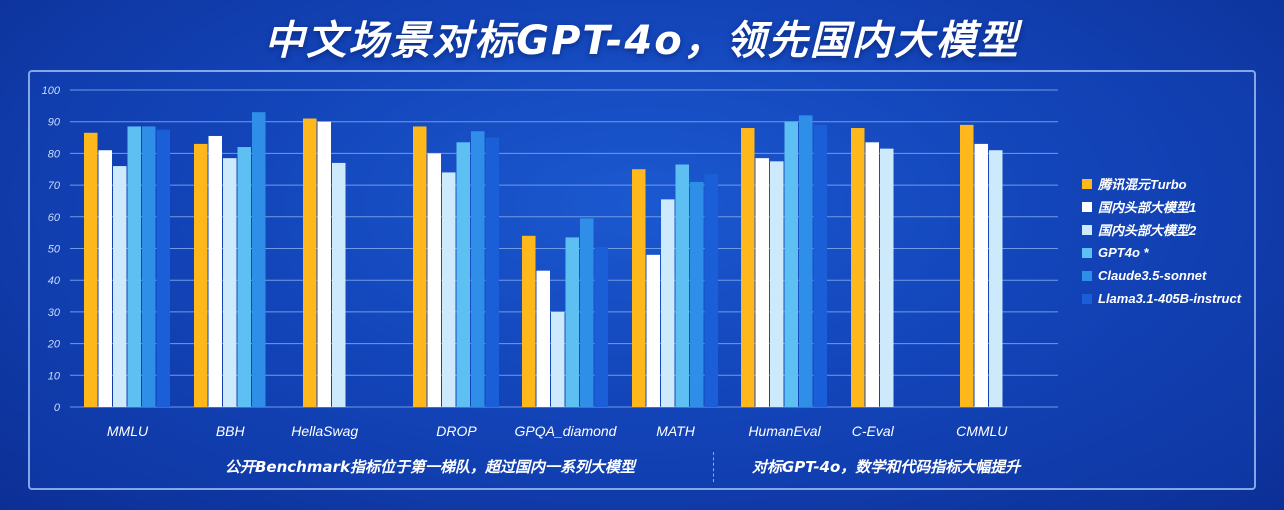  Describe the element at coordinates (51, 91) in the screenshot. I see `y-tick-label: 100` at that location.